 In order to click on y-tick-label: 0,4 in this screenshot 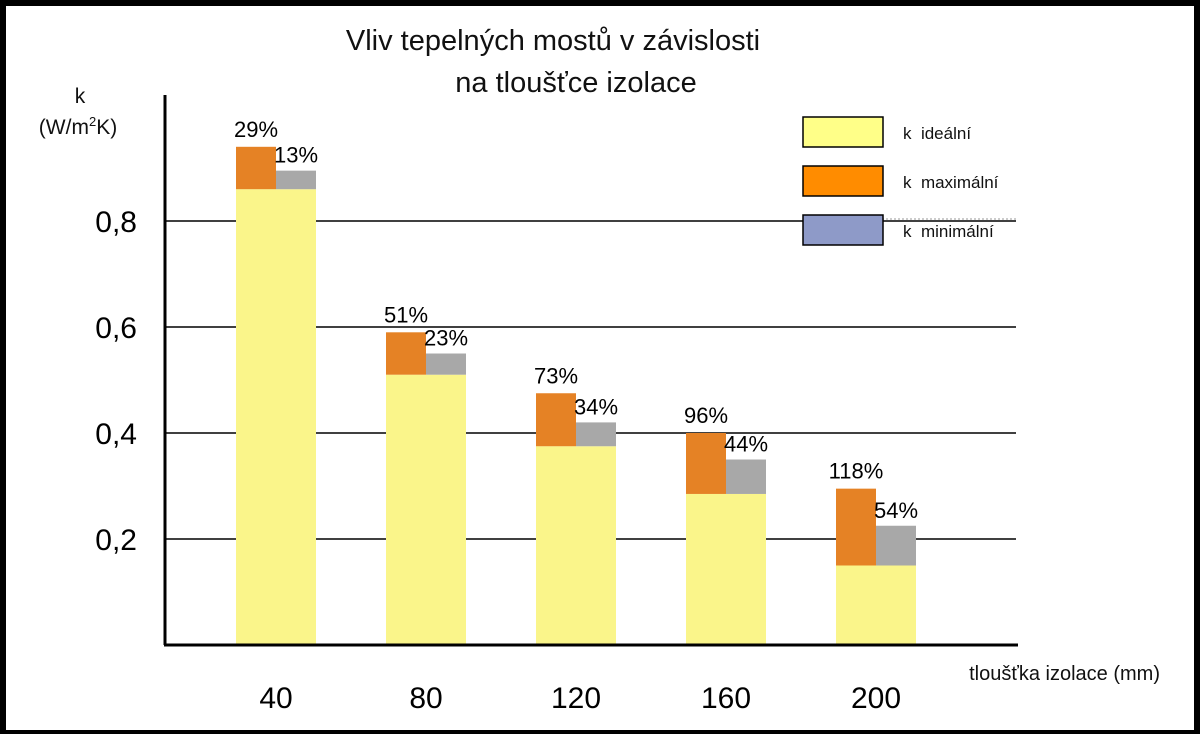, I will do `click(116, 434)`.